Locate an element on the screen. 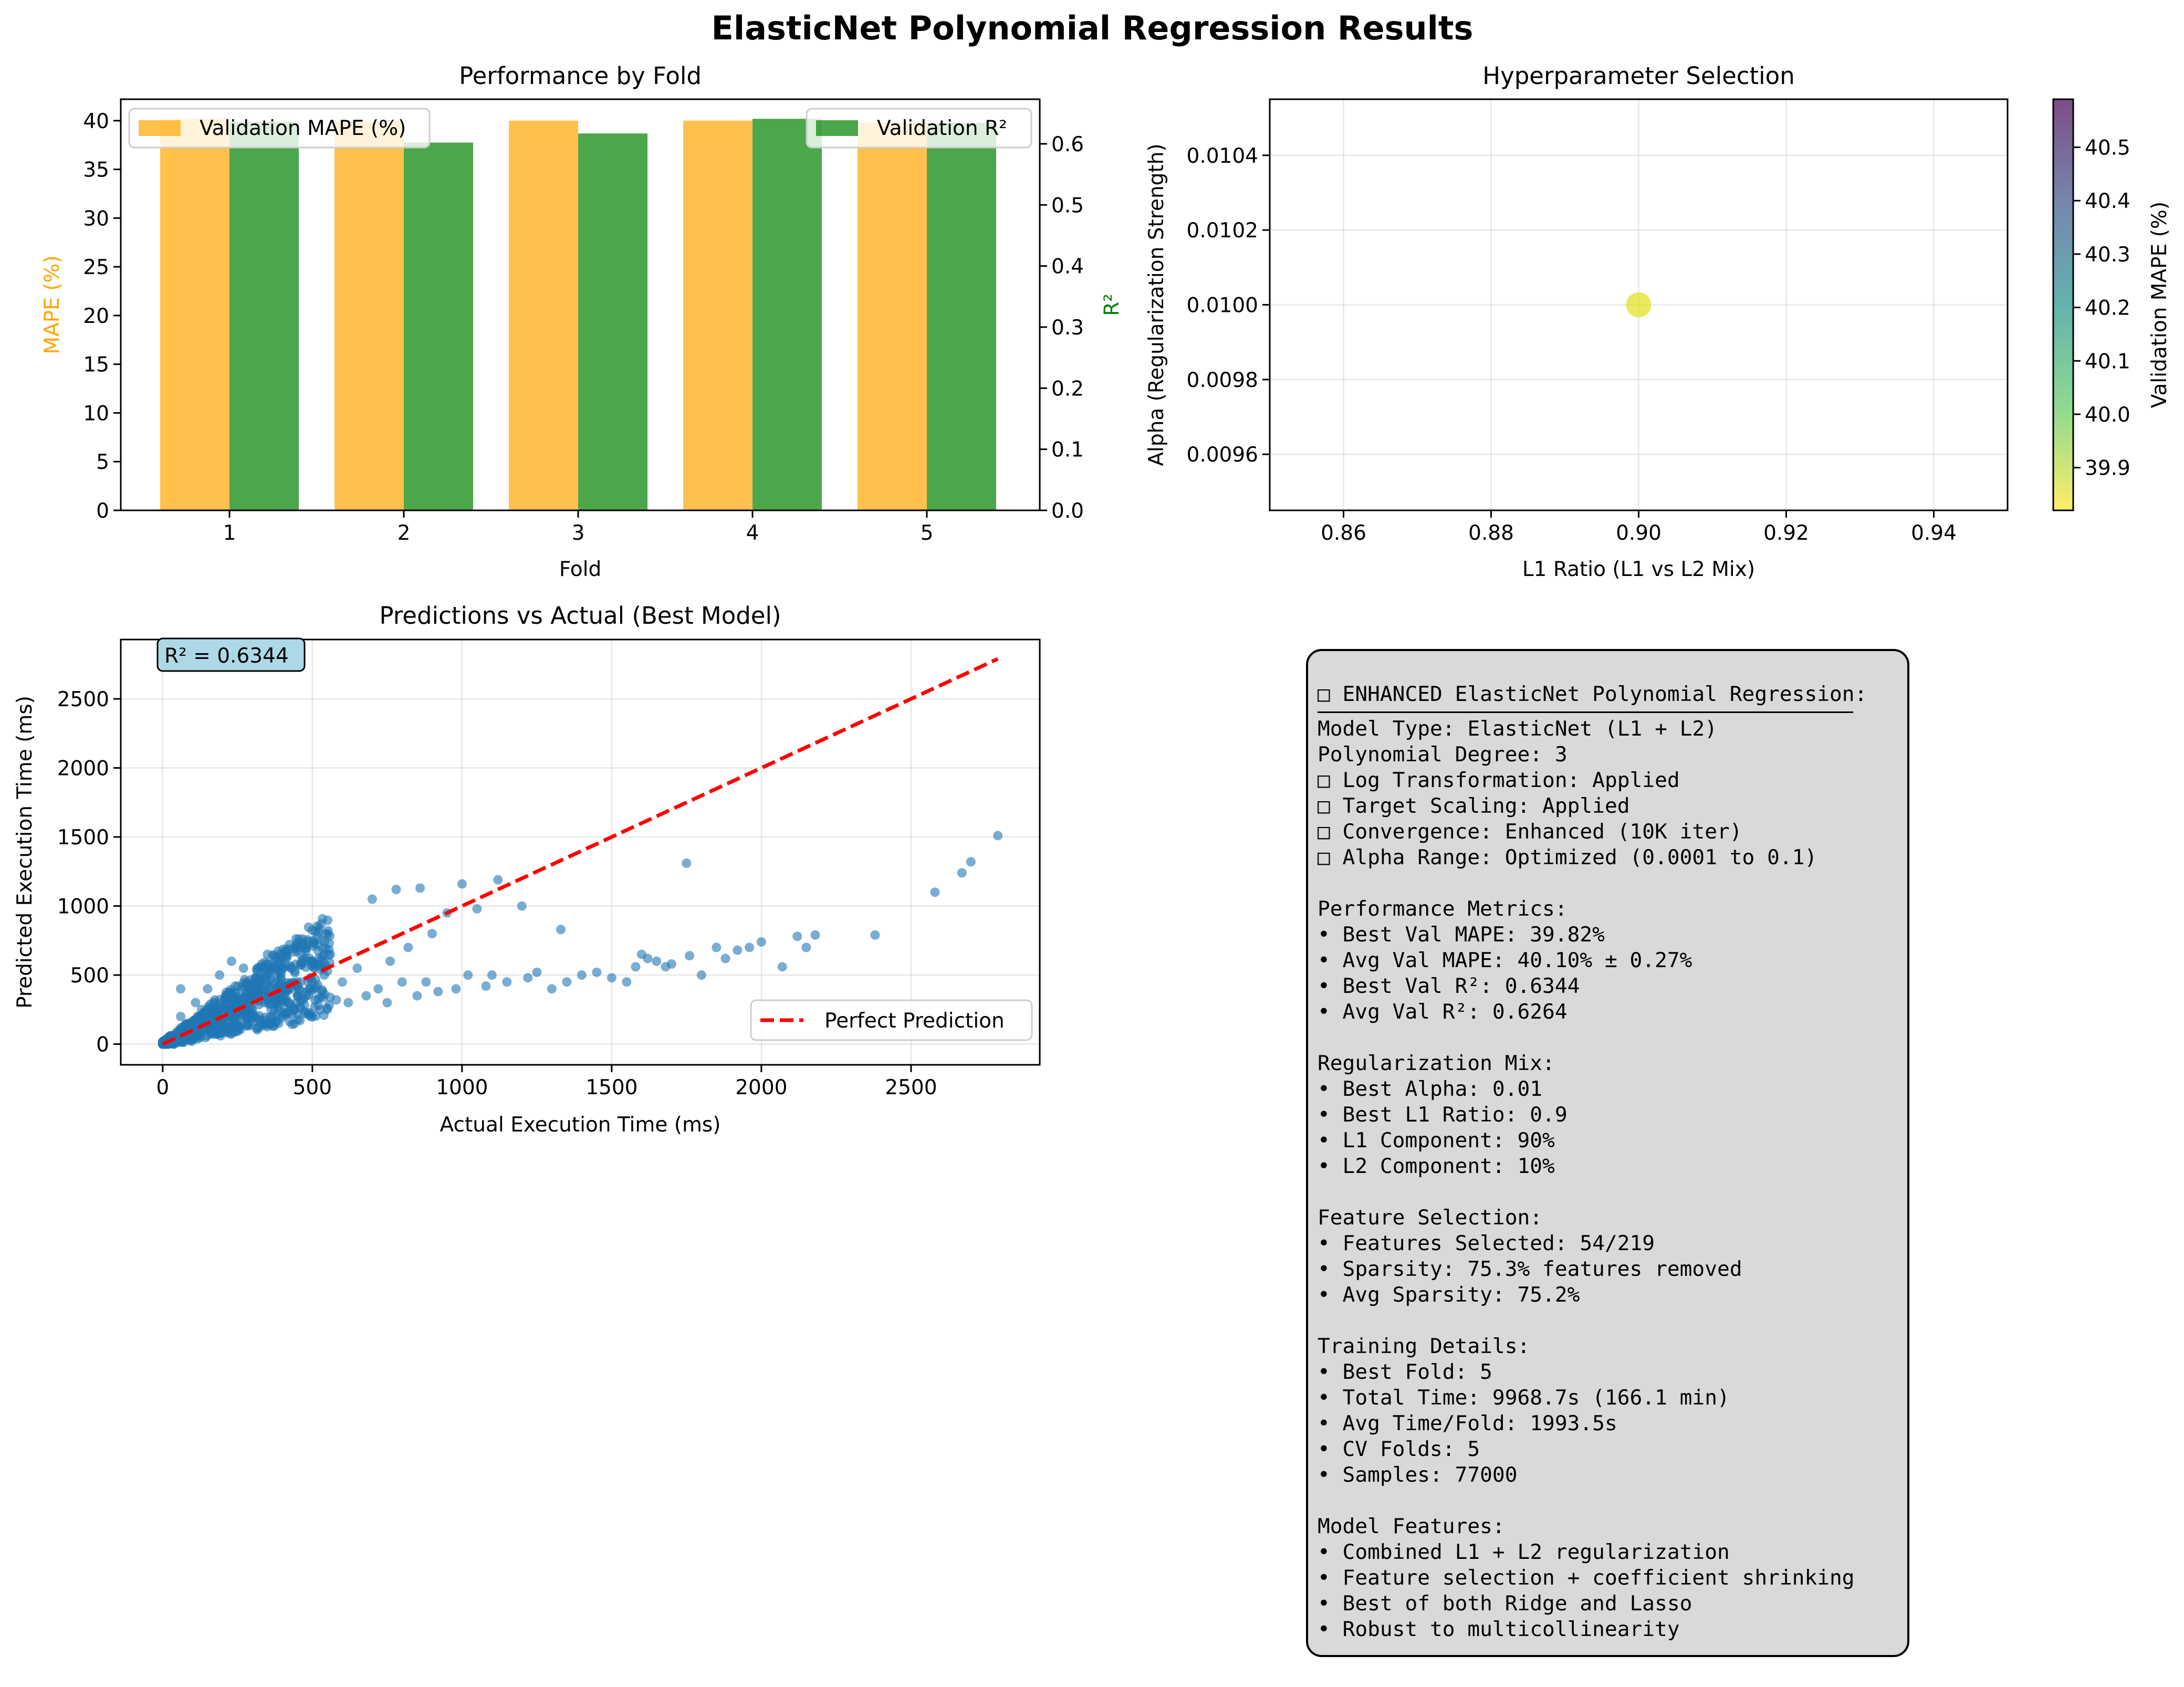  hyper-ytick-label: 0.0096 is located at coordinates (1222, 455).